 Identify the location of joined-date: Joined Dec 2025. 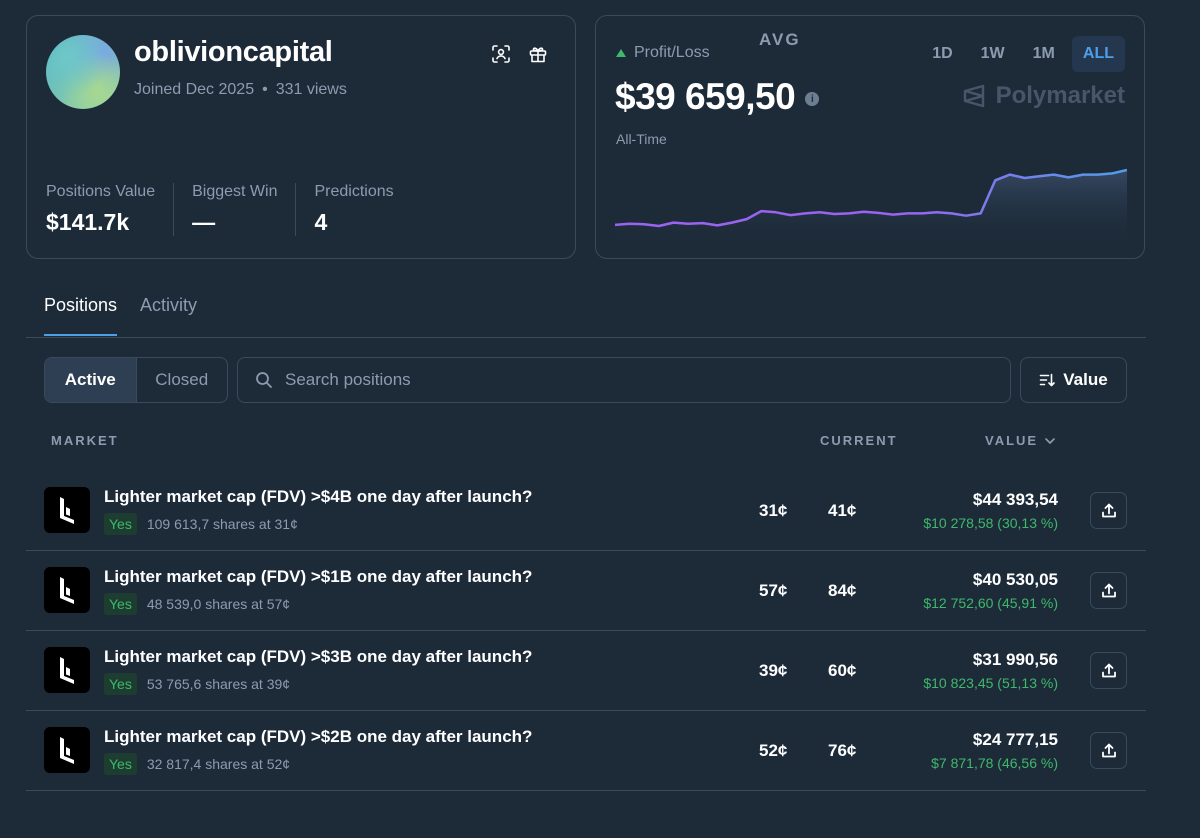
(194, 89).